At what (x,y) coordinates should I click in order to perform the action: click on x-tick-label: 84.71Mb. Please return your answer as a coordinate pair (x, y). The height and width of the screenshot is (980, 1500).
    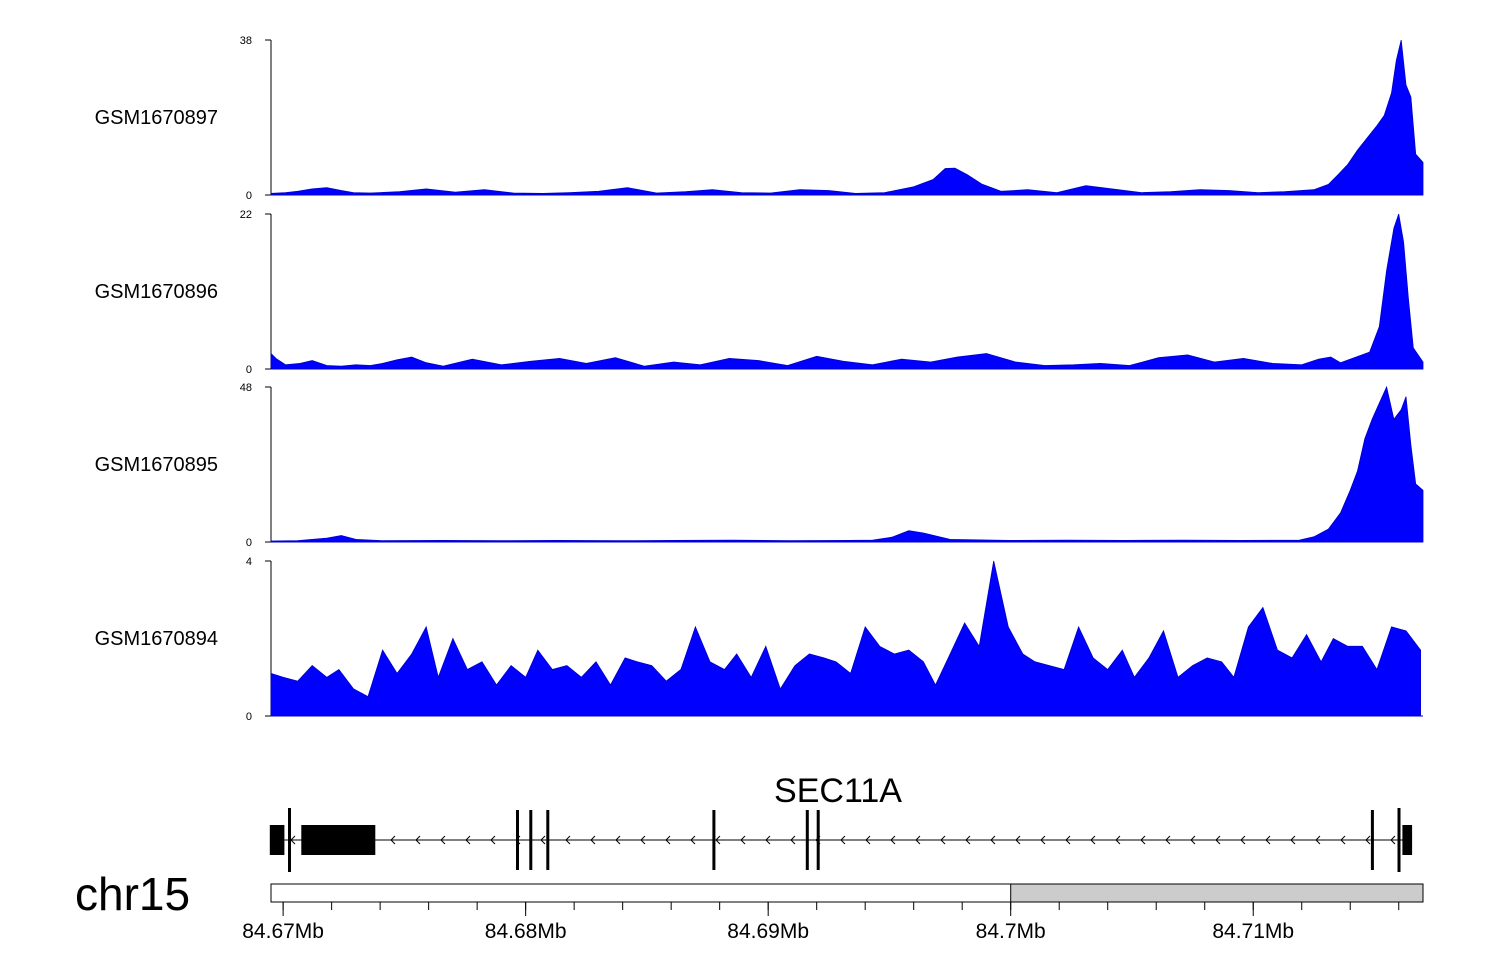
    Looking at the image, I should click on (1253, 931).